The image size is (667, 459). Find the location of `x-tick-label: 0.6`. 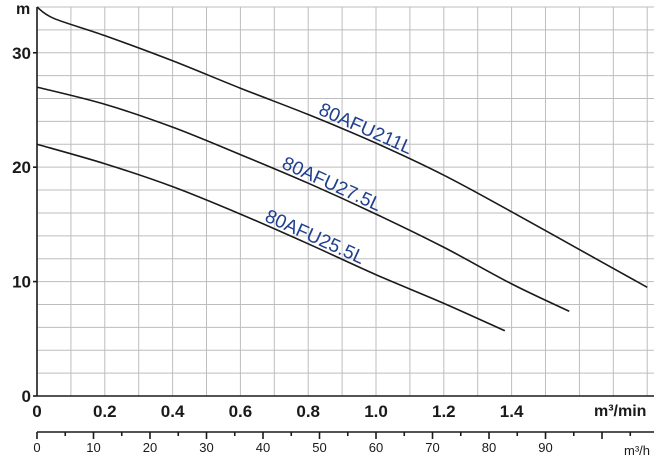

x-tick-label: 0.6 is located at coordinates (241, 411).